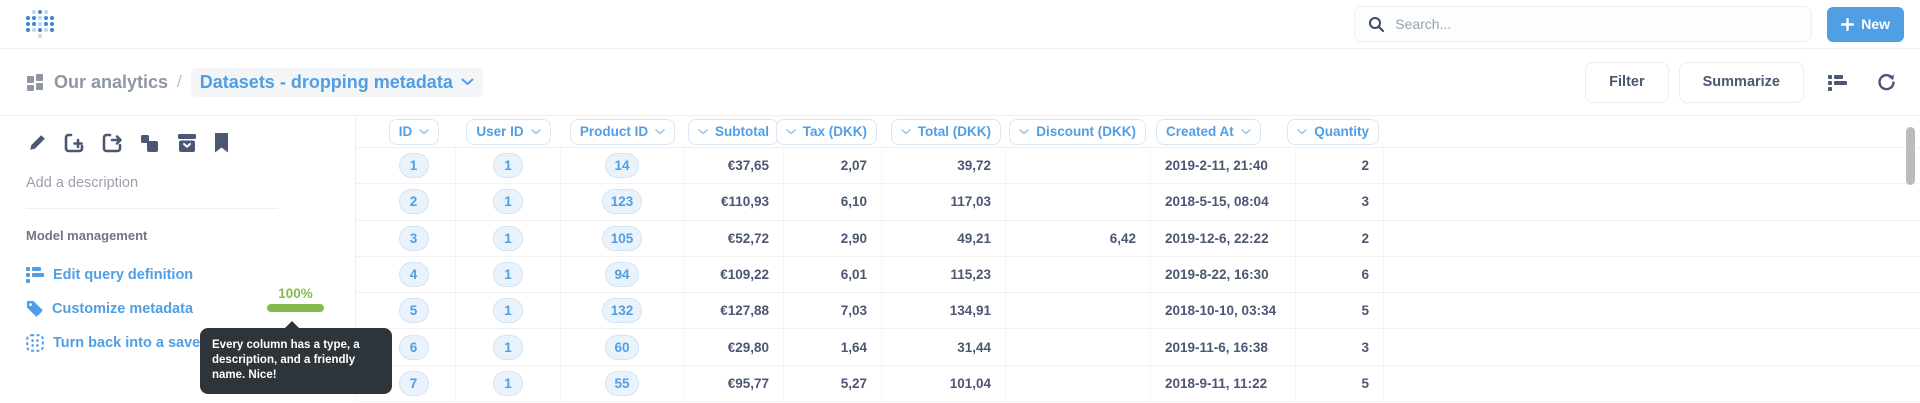 This screenshot has width=1920, height=403. I want to click on table-cell: 2019-11-6, 16:38, so click(1223, 347).